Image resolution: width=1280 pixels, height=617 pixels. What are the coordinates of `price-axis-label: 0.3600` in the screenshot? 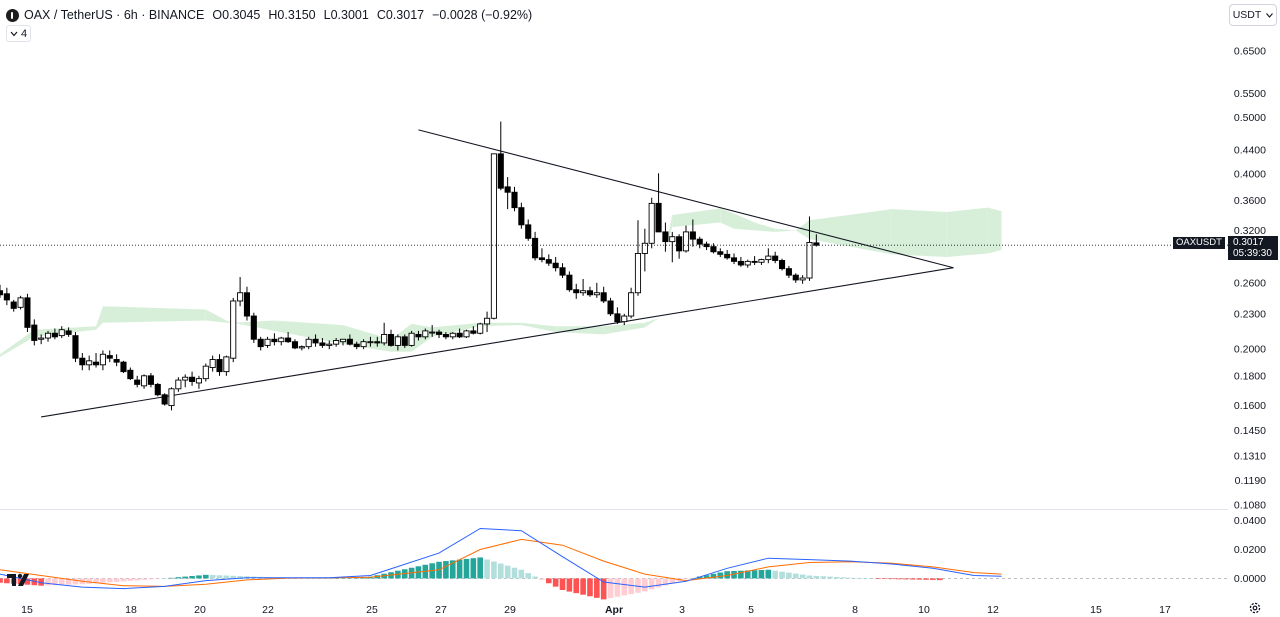 It's located at (1250, 201).